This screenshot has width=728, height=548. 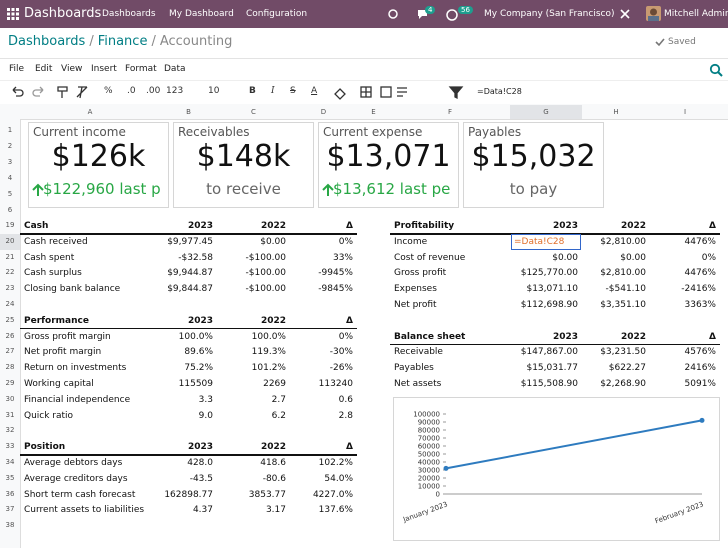 I want to click on toolbar-button: .00, so click(x=153, y=91).